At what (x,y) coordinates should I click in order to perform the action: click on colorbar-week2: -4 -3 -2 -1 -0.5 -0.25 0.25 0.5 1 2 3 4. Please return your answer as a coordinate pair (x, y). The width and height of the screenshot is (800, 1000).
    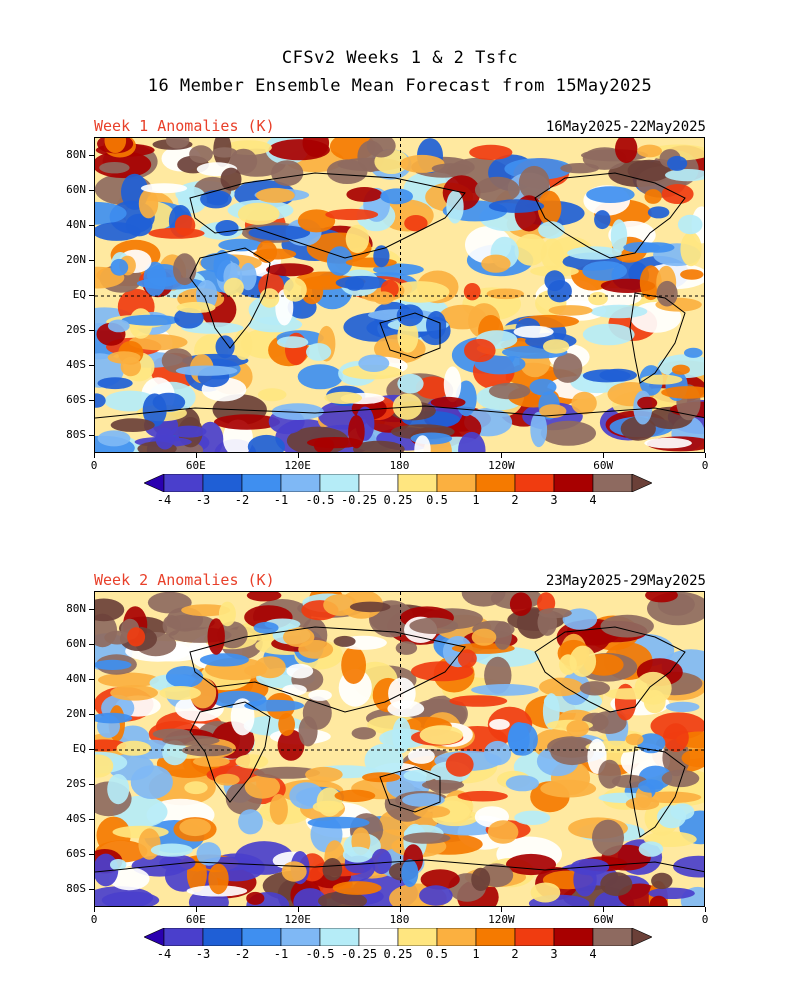
    Looking at the image, I should click on (398, 944).